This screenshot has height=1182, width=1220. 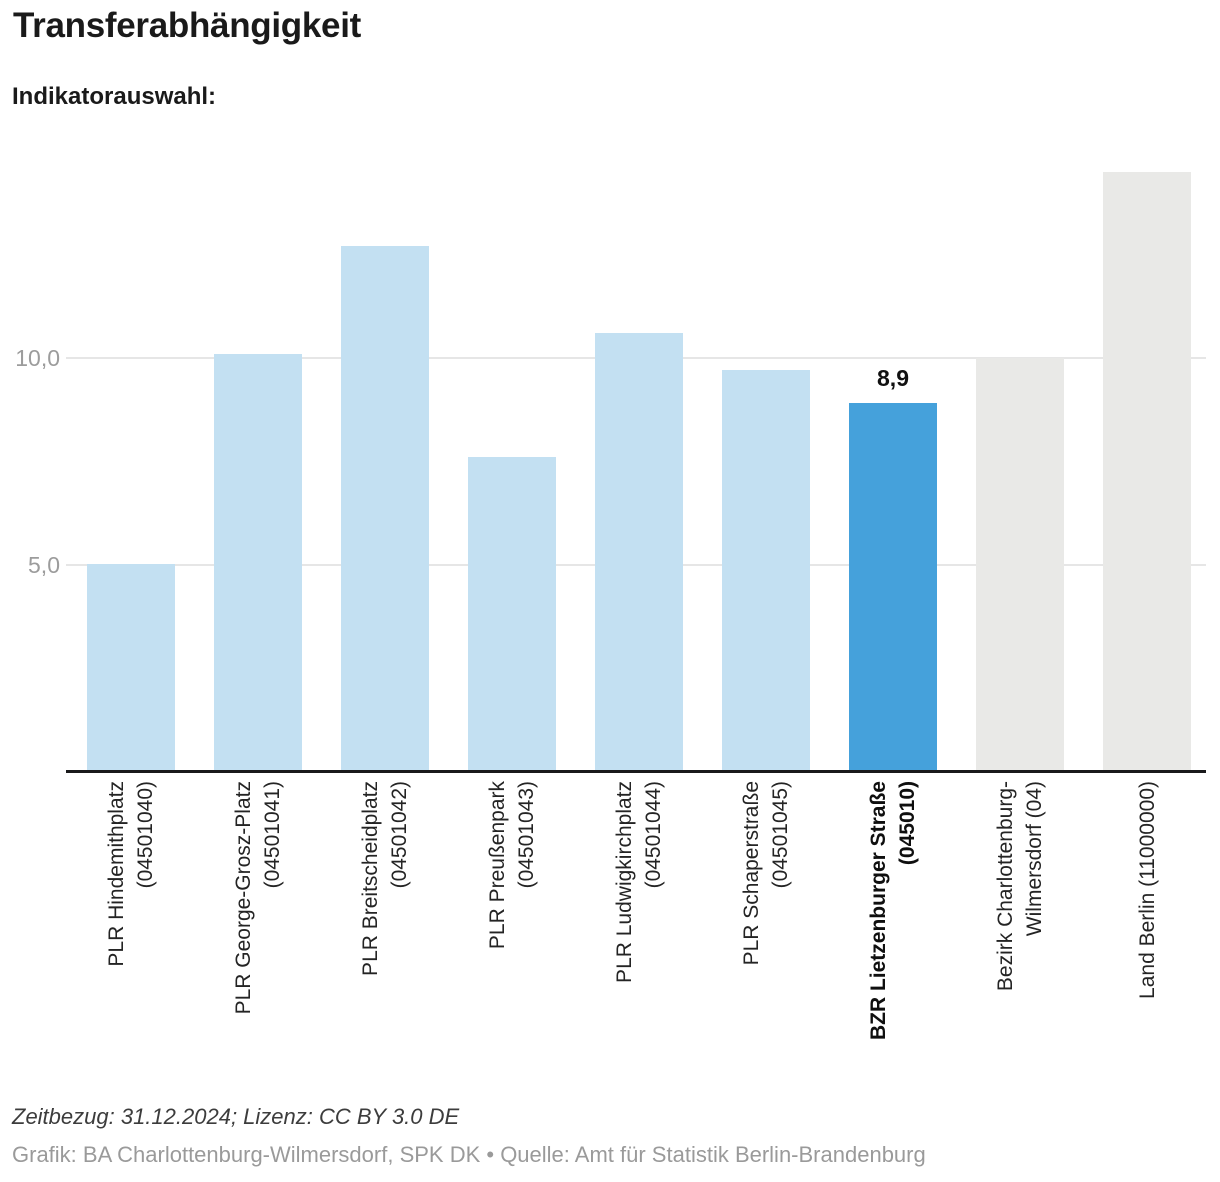 I want to click on y-axis-tick-label: 5,0, so click(x=44, y=565).